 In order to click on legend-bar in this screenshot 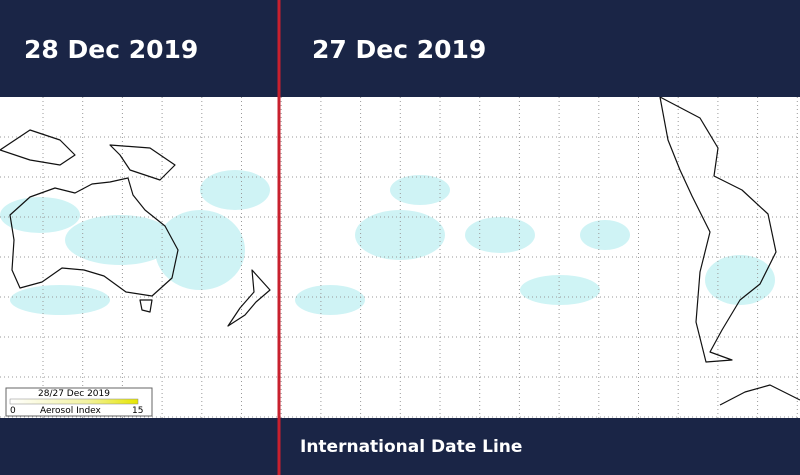, I will do `click(74, 401)`.